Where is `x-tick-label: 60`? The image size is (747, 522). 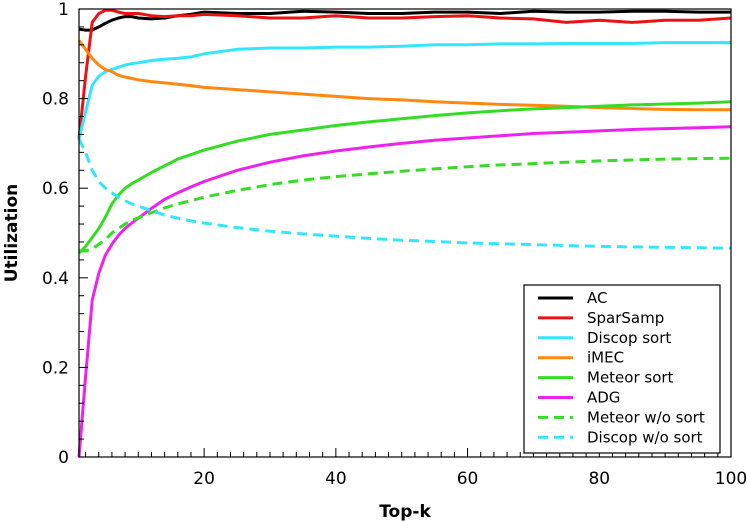 x-tick-label: 60 is located at coordinates (468, 479).